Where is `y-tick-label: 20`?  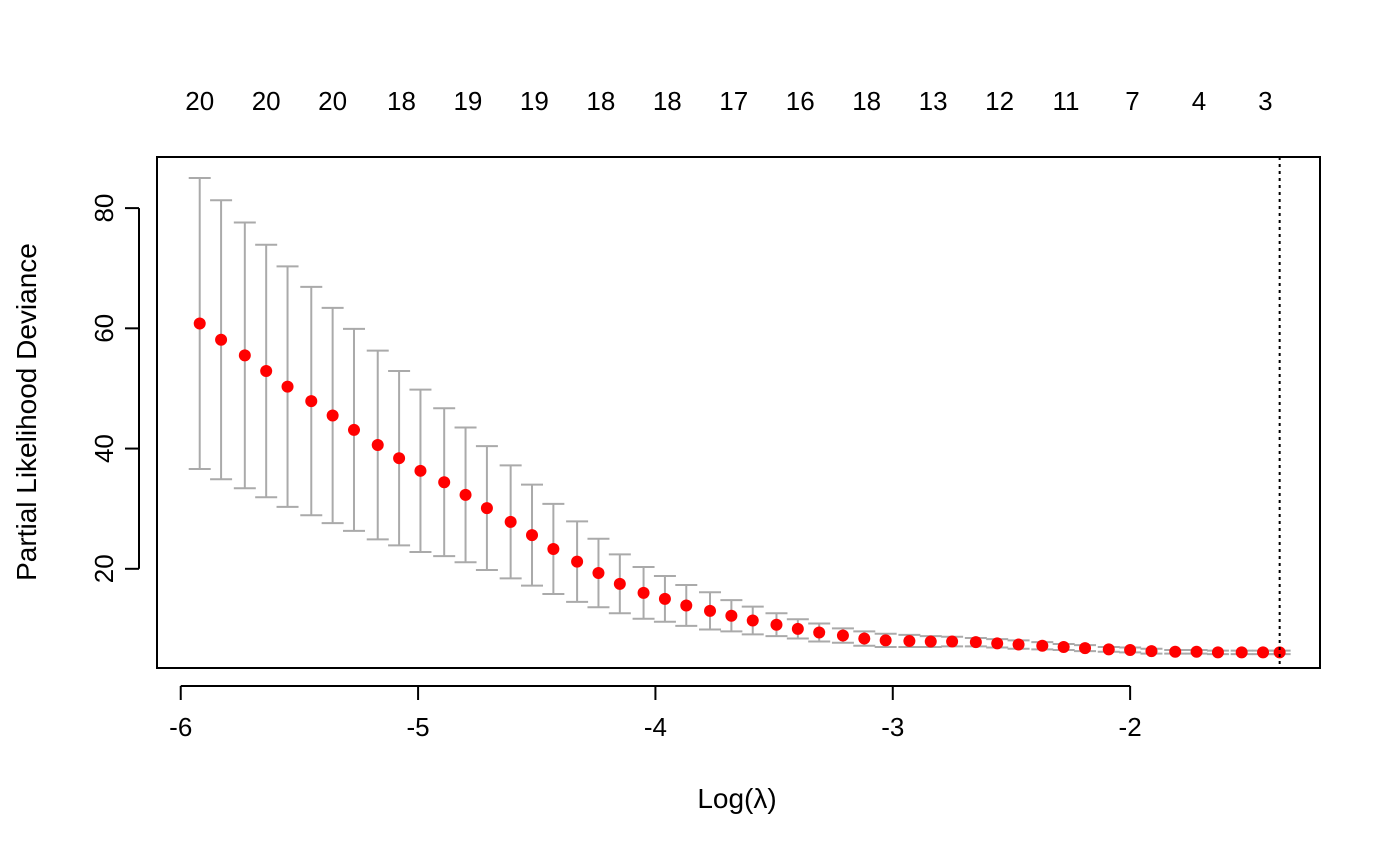
y-tick-label: 20 is located at coordinates (104, 568).